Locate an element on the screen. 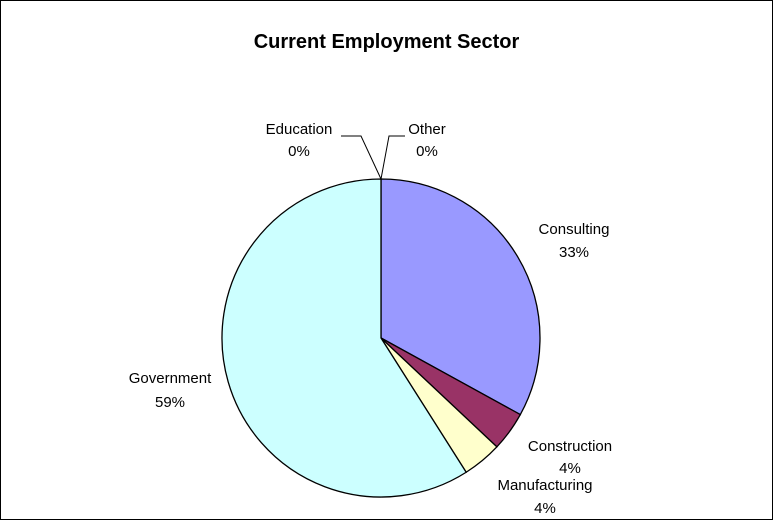 Image resolution: width=773 pixels, height=520 pixels. slice-label-consulting: Consulting is located at coordinates (574, 229).